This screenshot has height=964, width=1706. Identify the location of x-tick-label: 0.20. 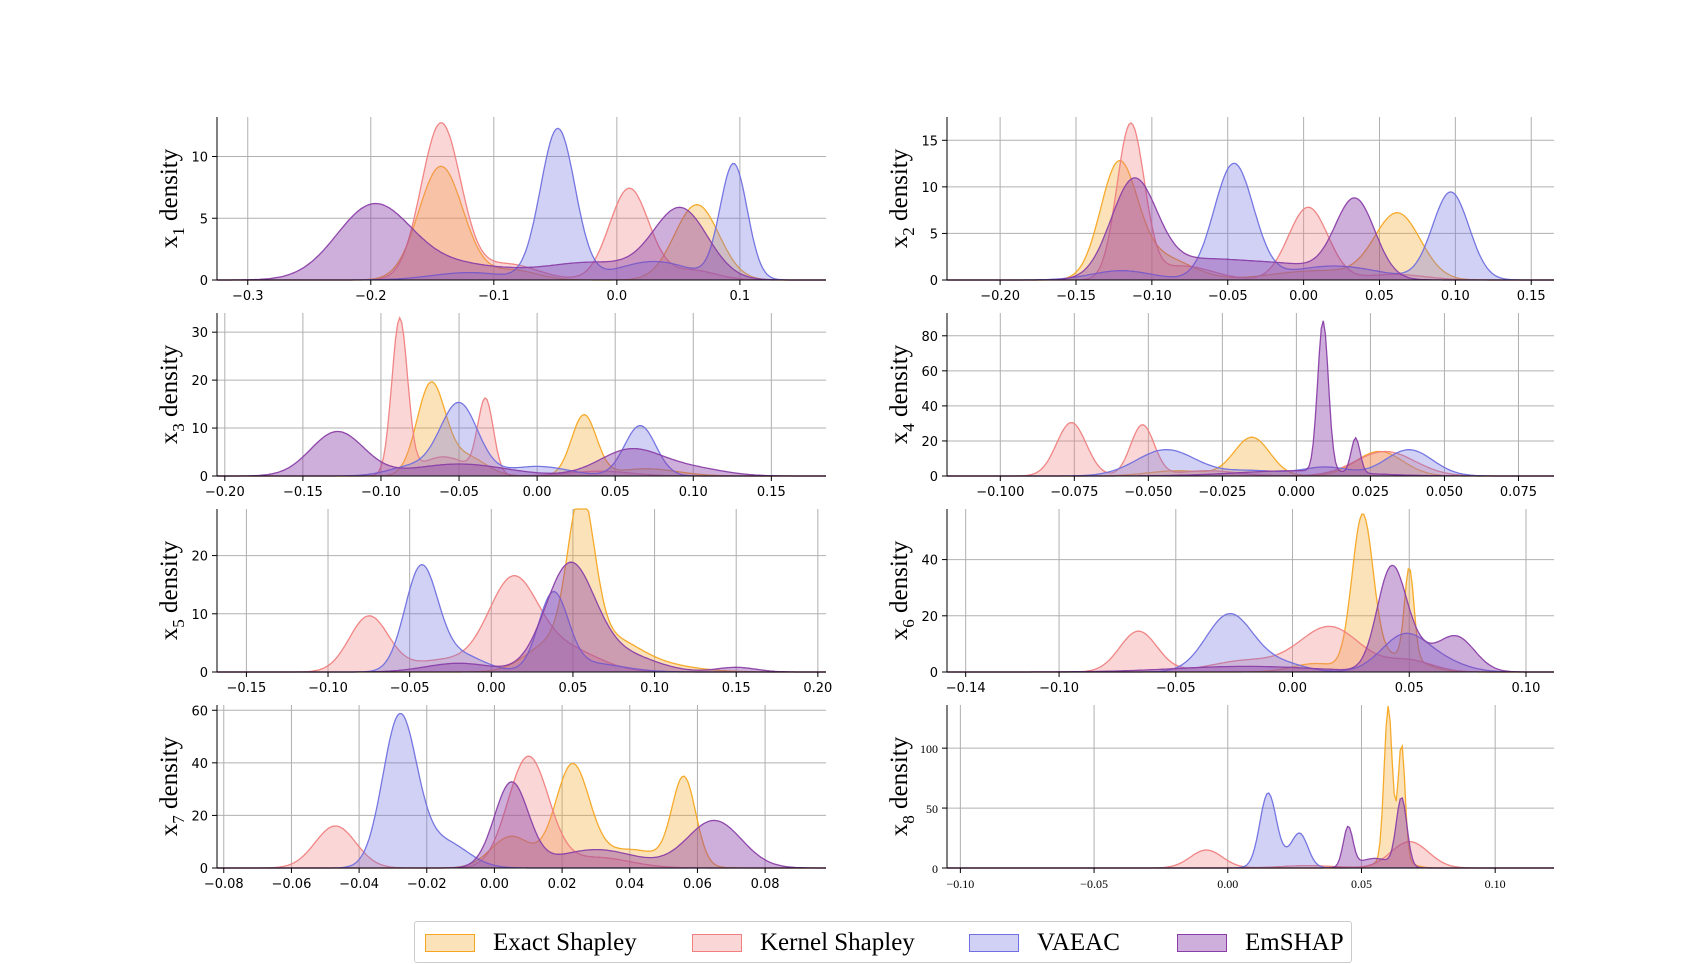
(817, 688).